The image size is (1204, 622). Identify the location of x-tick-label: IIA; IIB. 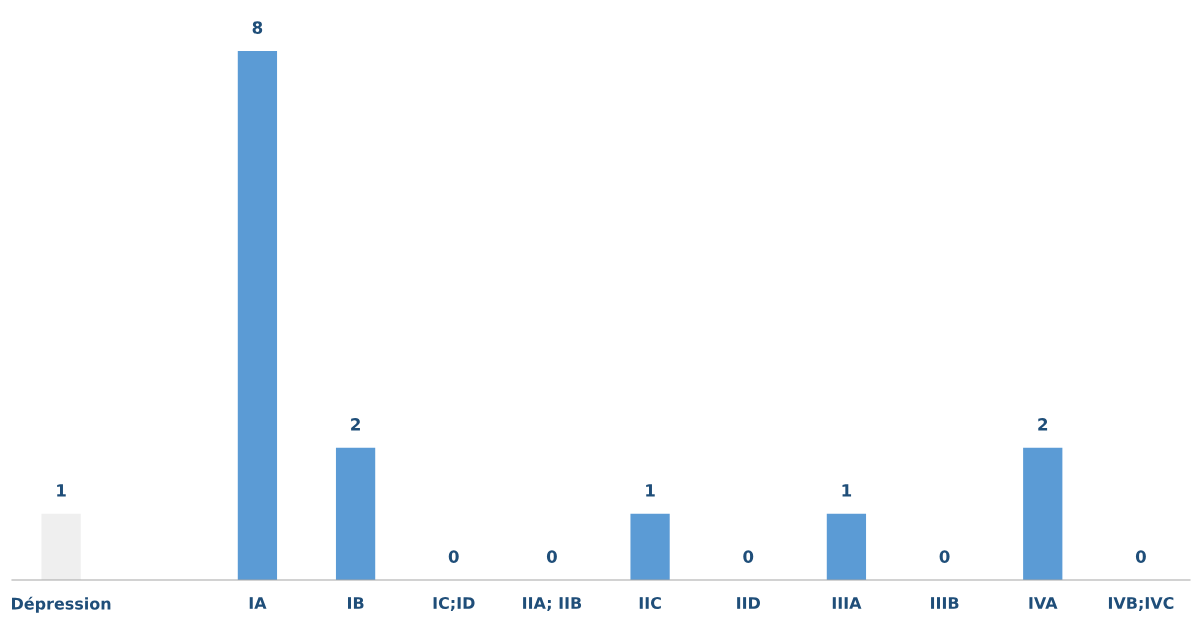
(552, 604).